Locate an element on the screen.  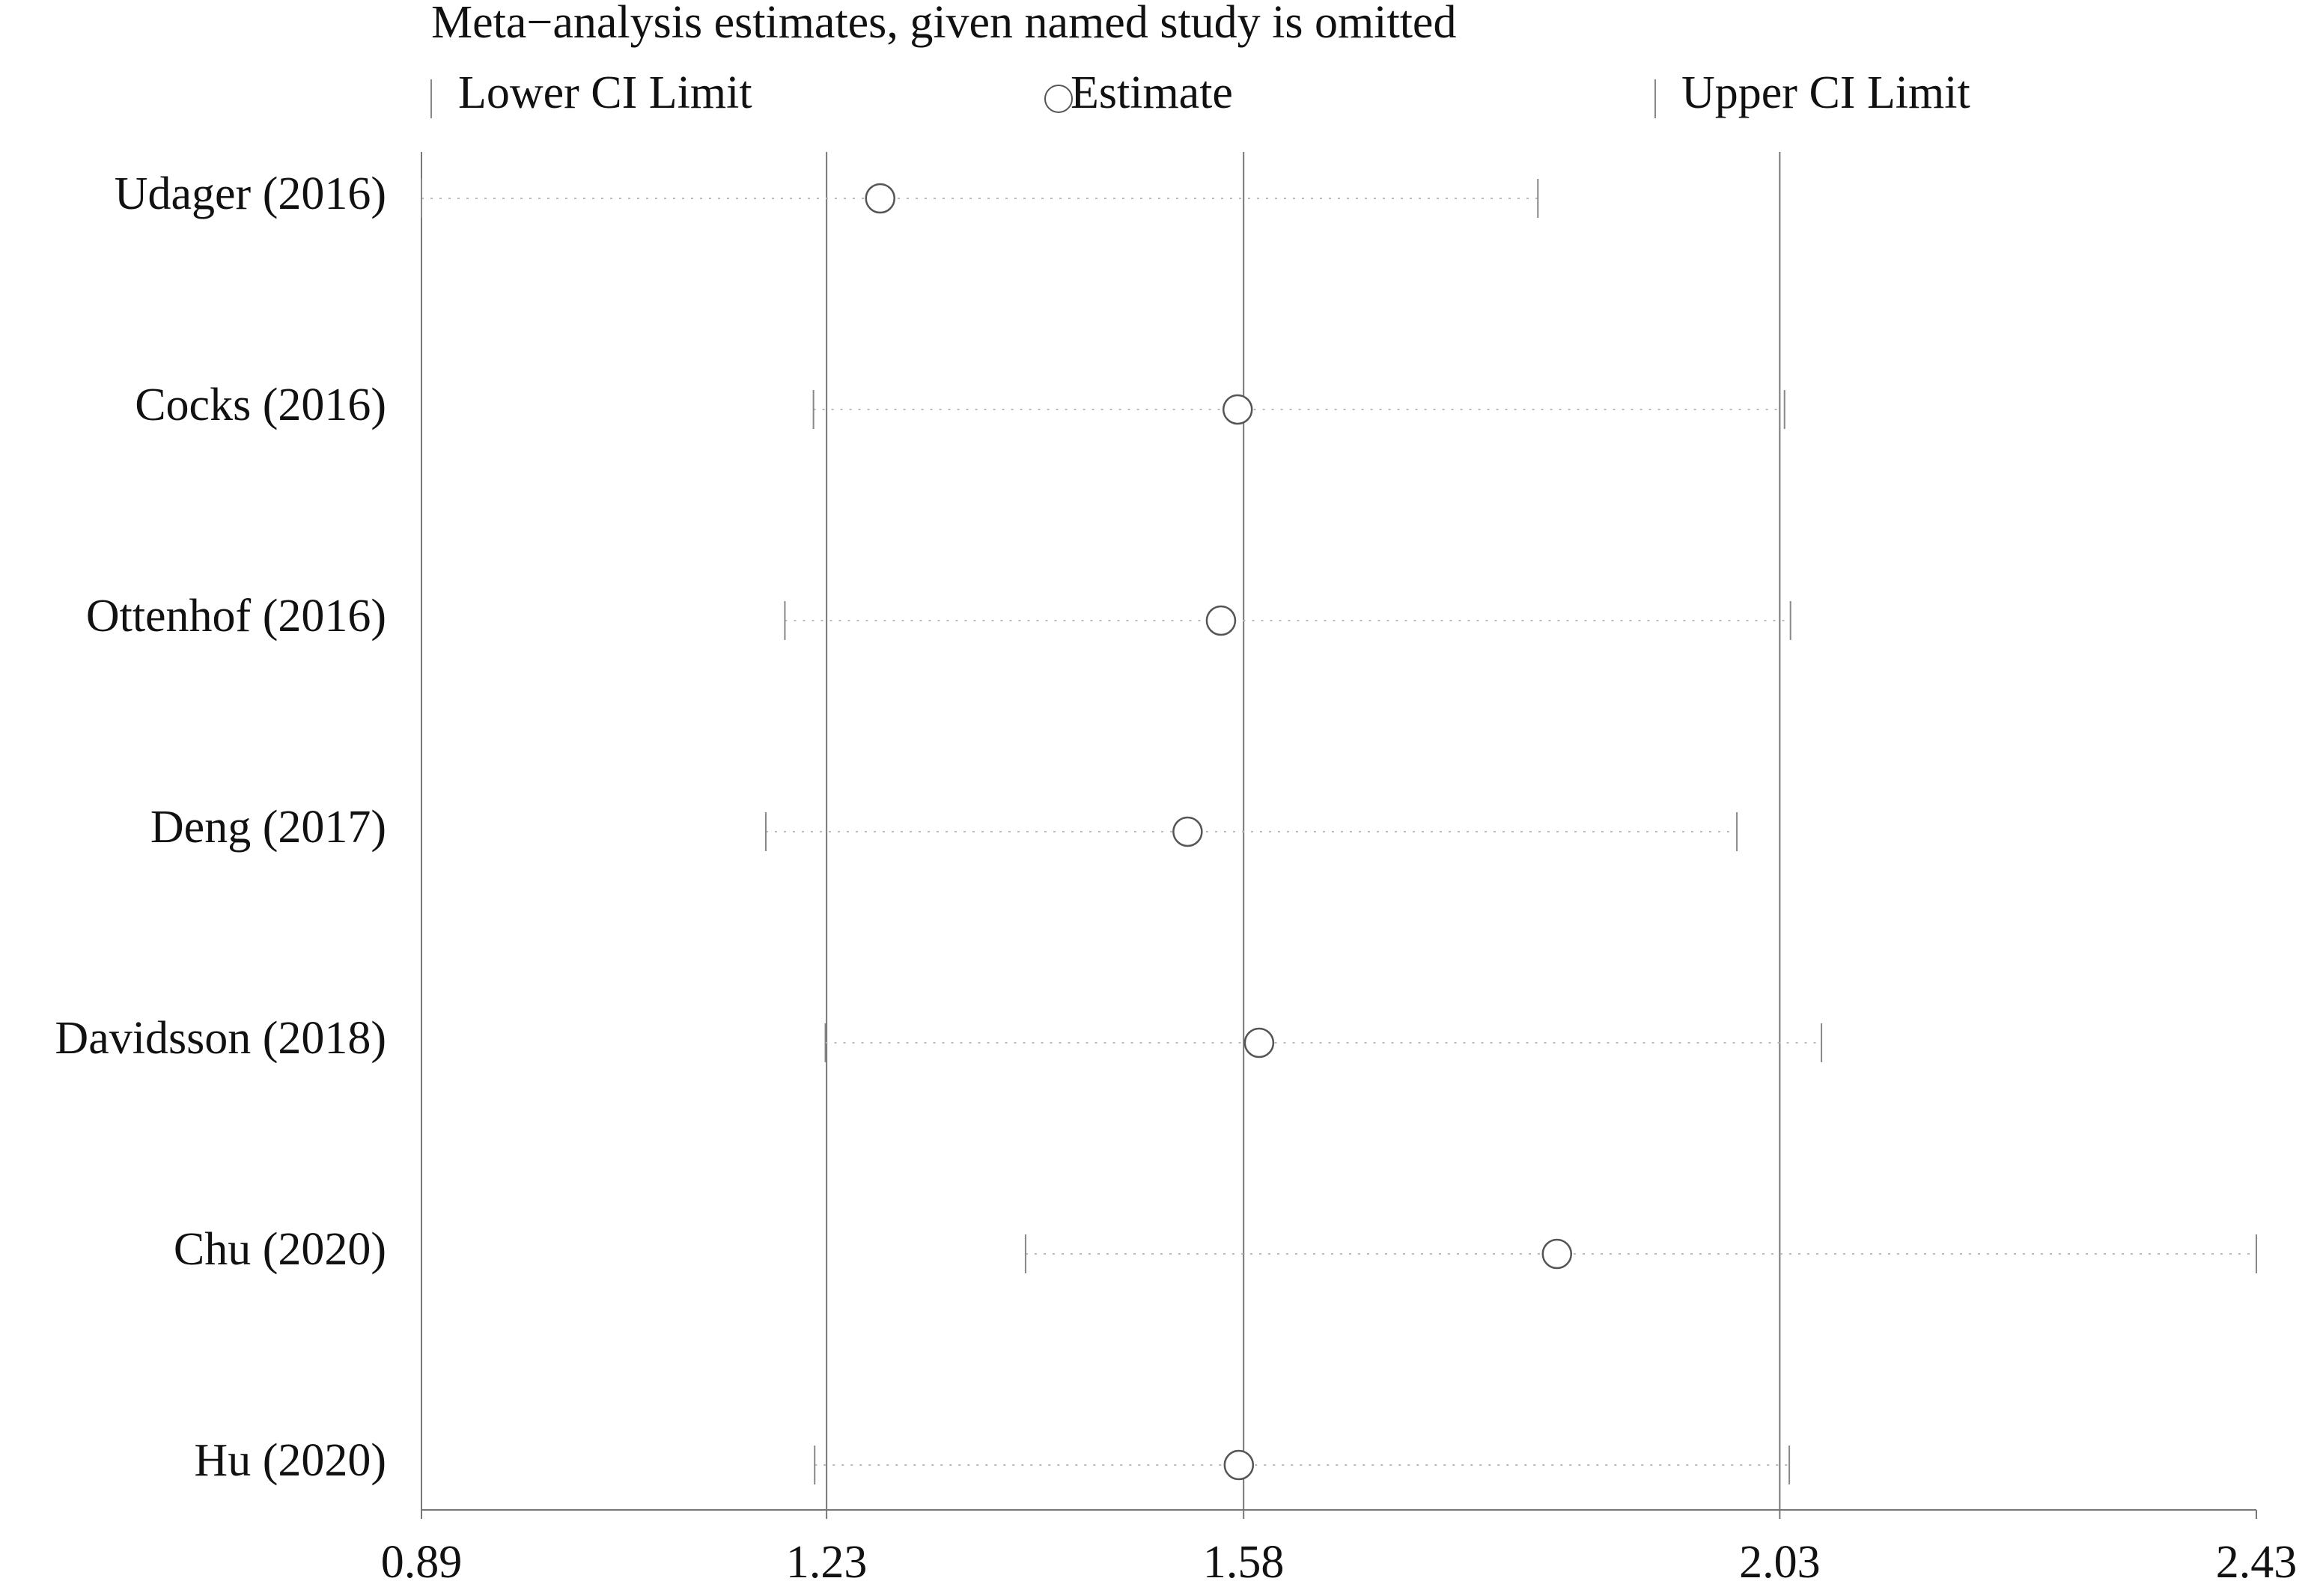
y-tick-label: Cocks (2016) is located at coordinates (260, 405).